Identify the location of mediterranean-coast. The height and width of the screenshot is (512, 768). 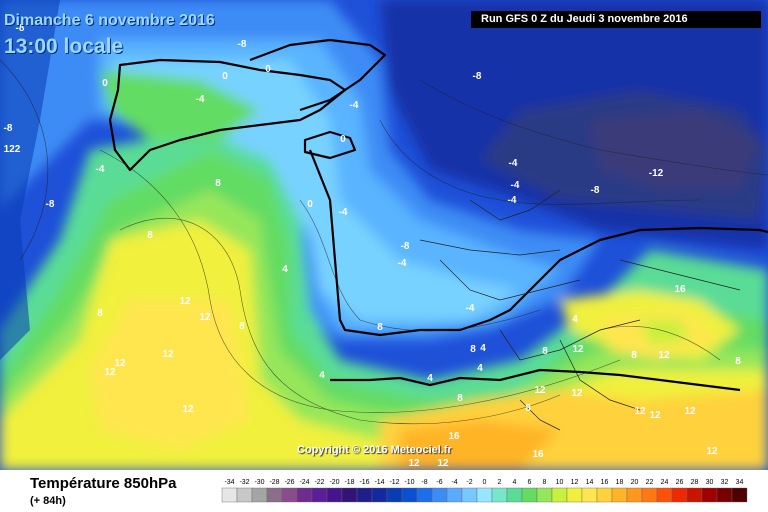
(535, 380).